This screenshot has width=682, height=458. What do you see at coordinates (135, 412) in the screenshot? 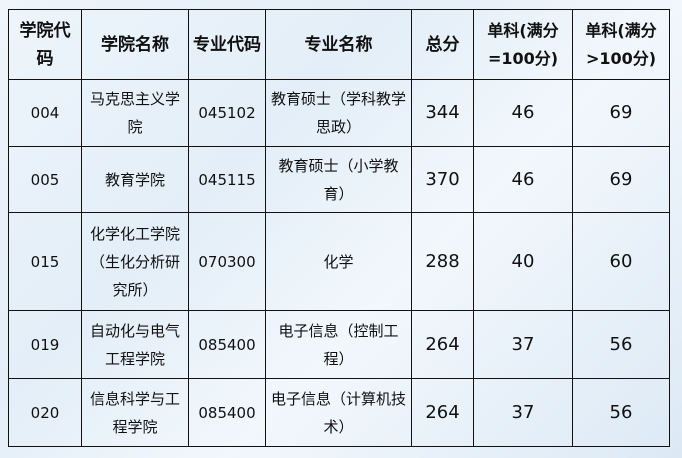
I see `cell-college-name: 信息科学与工程学院` at bounding box center [135, 412].